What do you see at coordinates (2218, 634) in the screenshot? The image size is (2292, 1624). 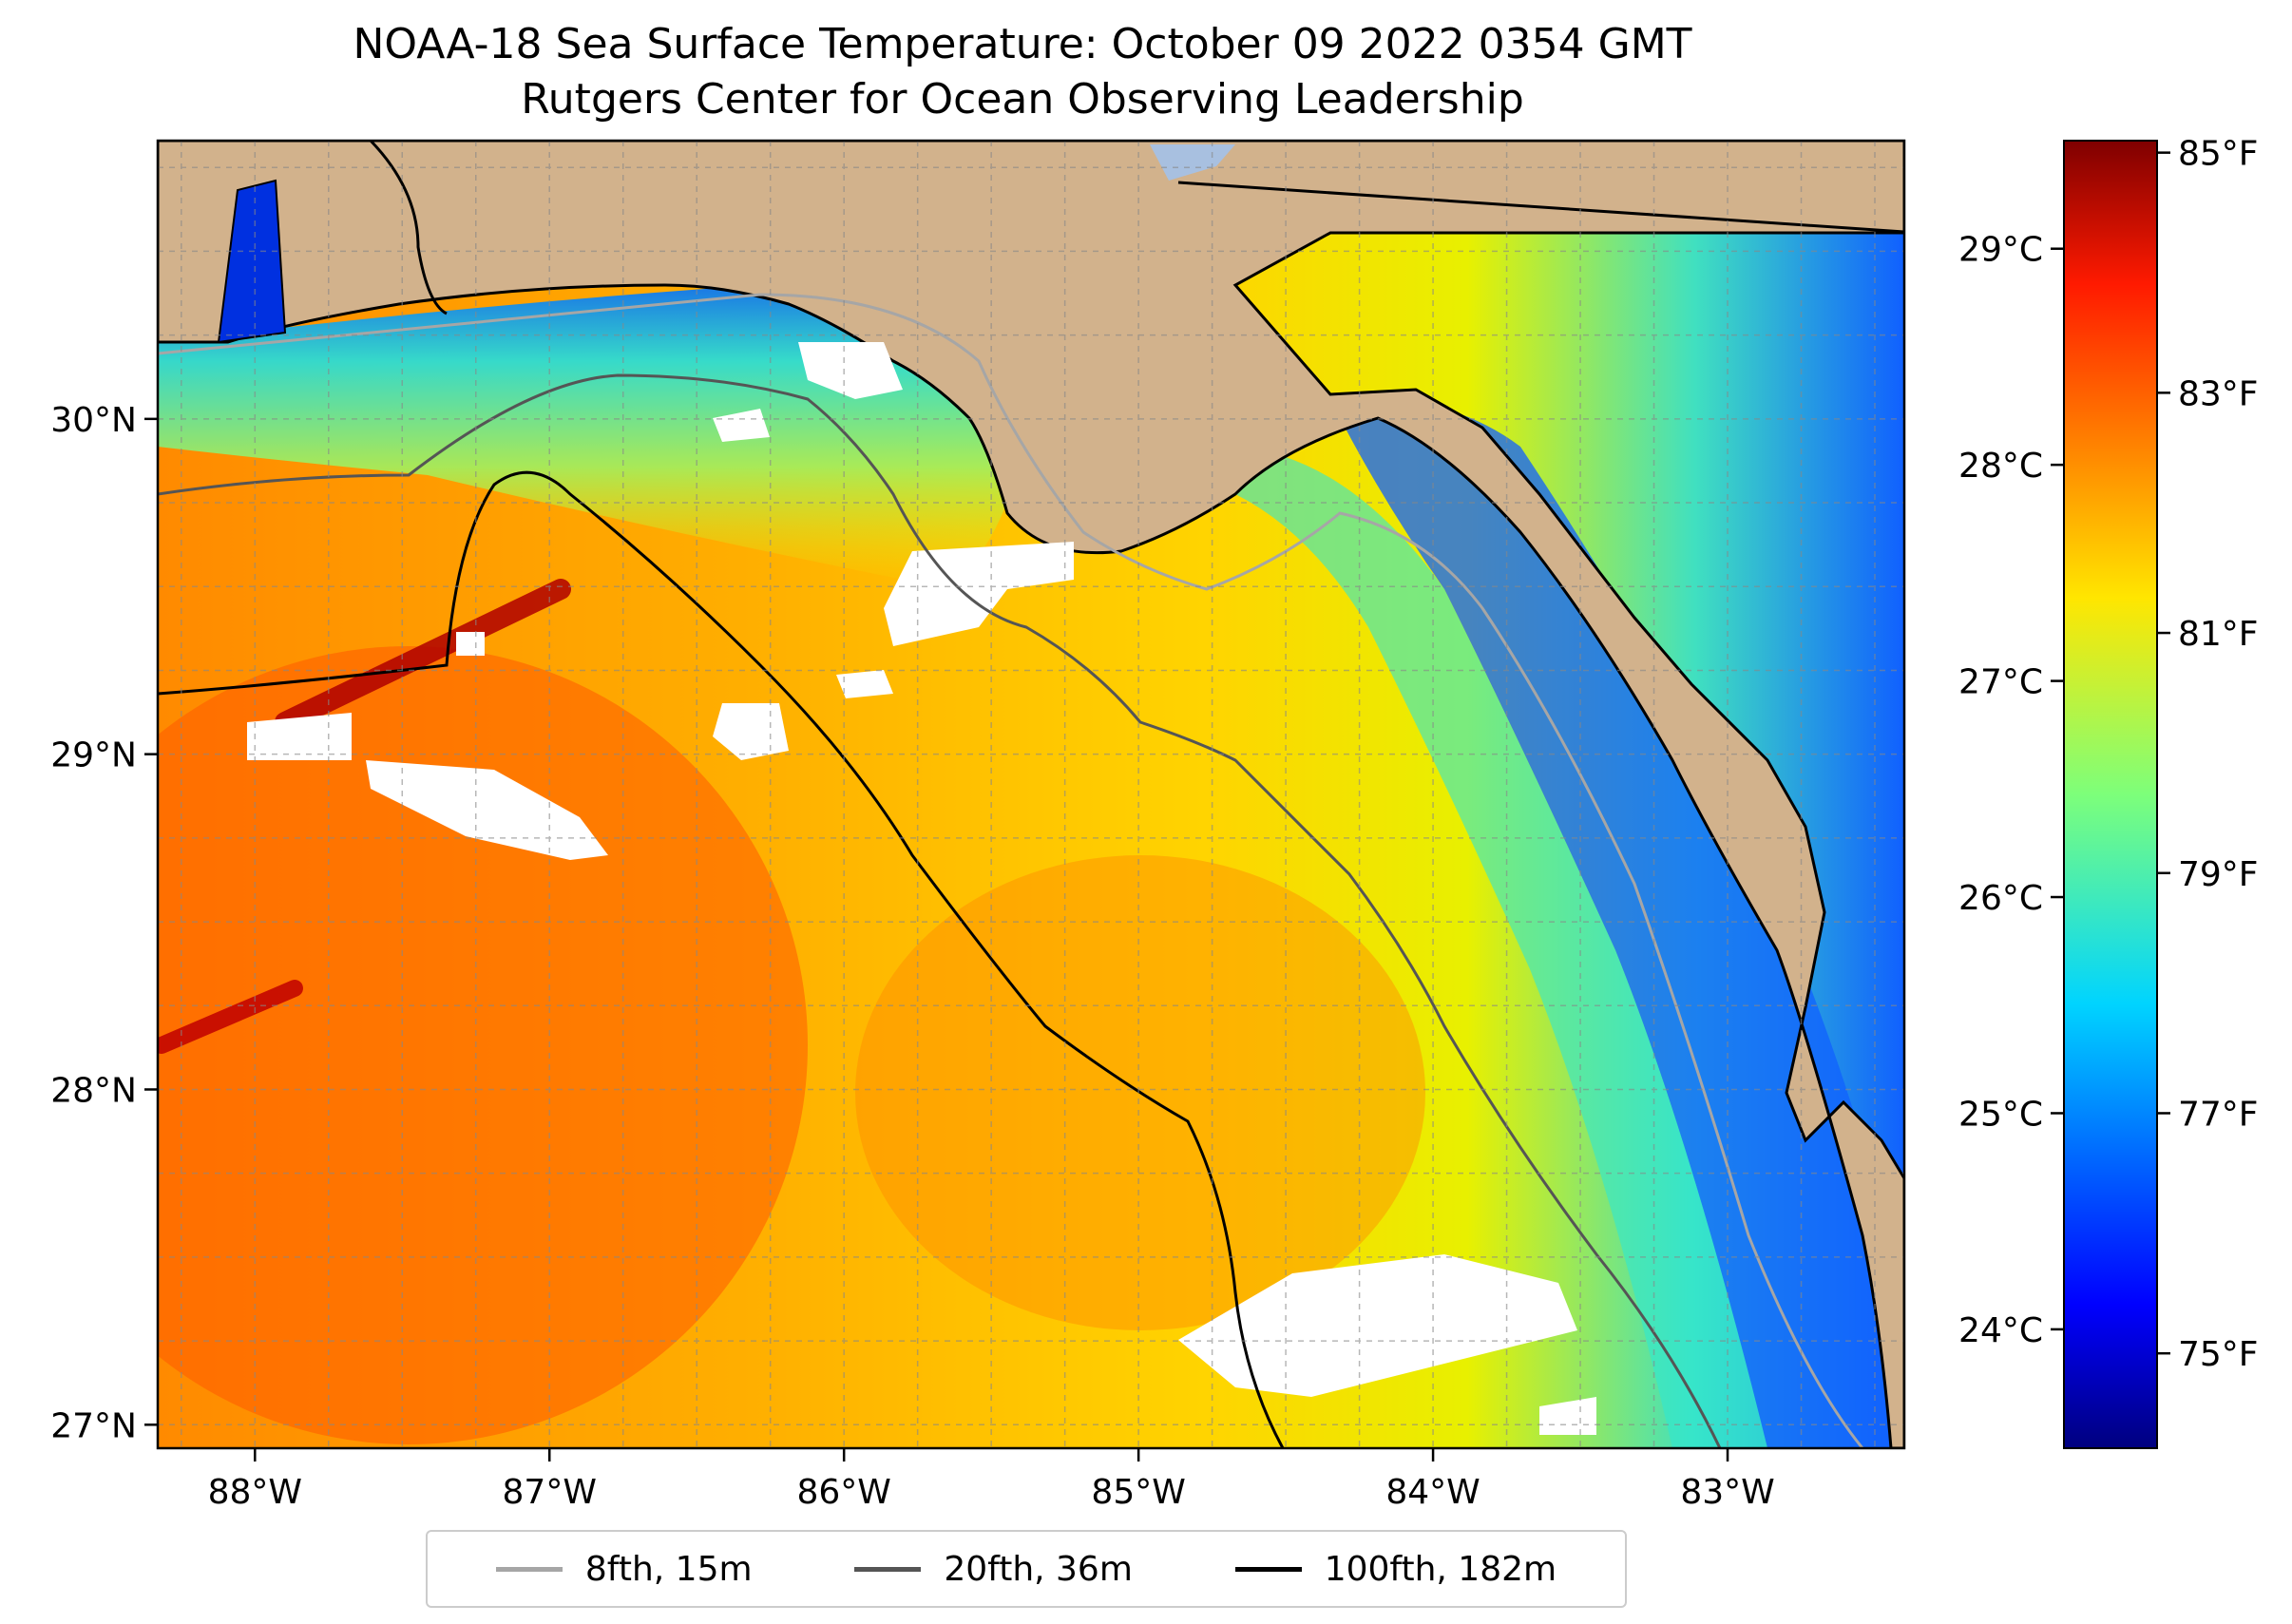 I see `fahrenheit-tick-label: 81°F` at bounding box center [2218, 634].